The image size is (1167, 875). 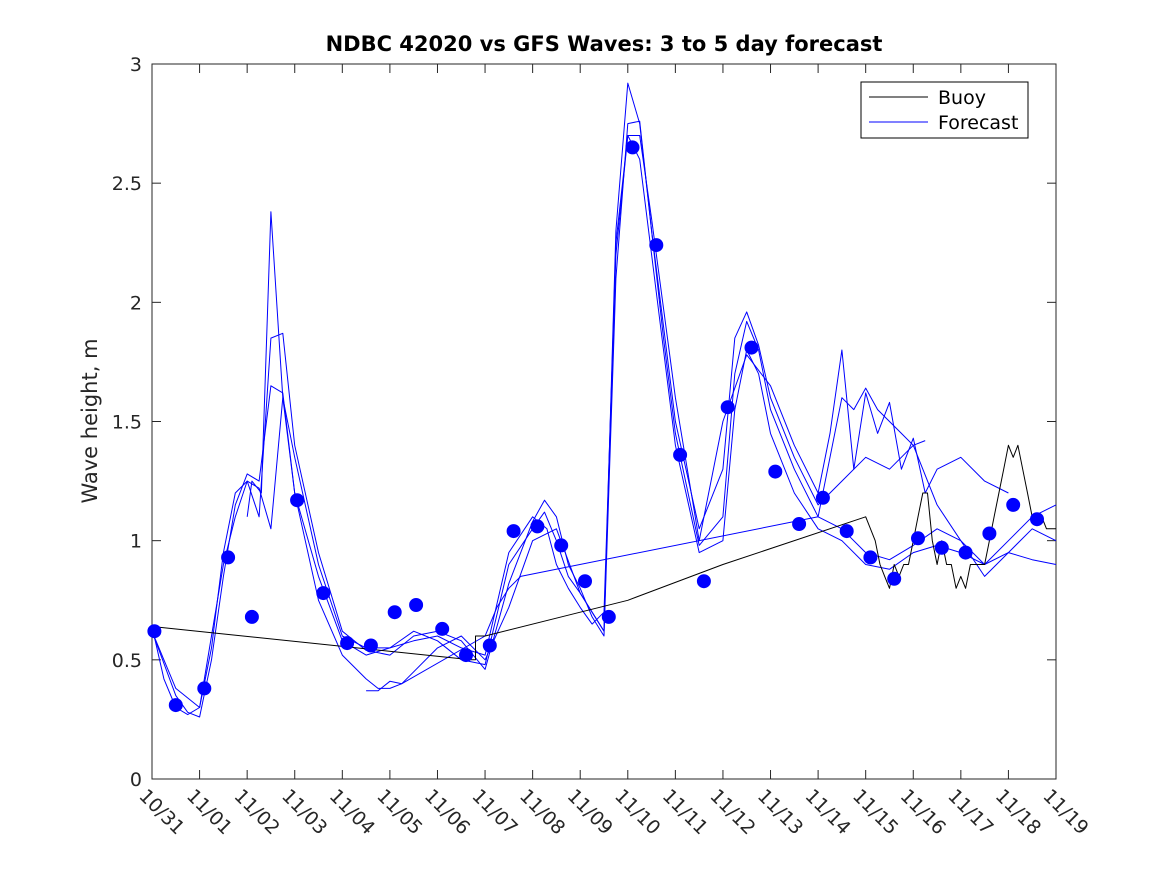 I want to click on y-tick-label: 3, so click(x=136, y=65).